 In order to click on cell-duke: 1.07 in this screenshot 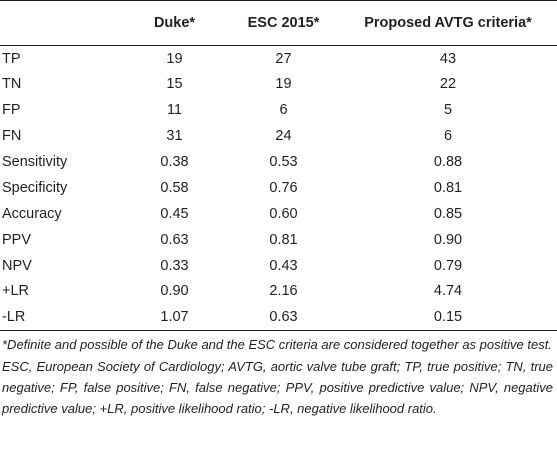, I will do `click(174, 317)`.